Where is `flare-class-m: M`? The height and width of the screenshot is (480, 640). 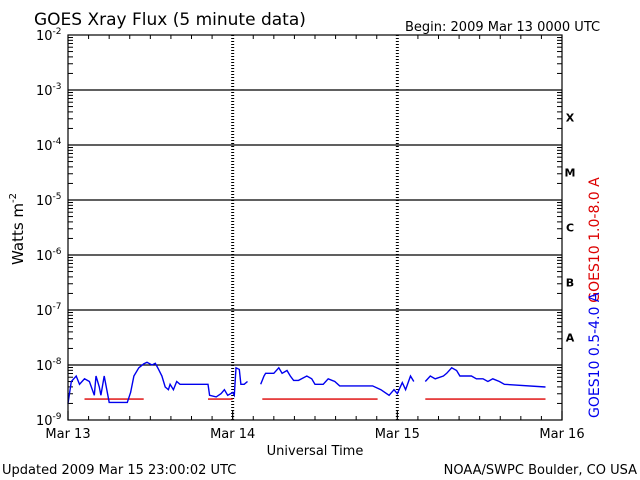 flare-class-m: M is located at coordinates (570, 173).